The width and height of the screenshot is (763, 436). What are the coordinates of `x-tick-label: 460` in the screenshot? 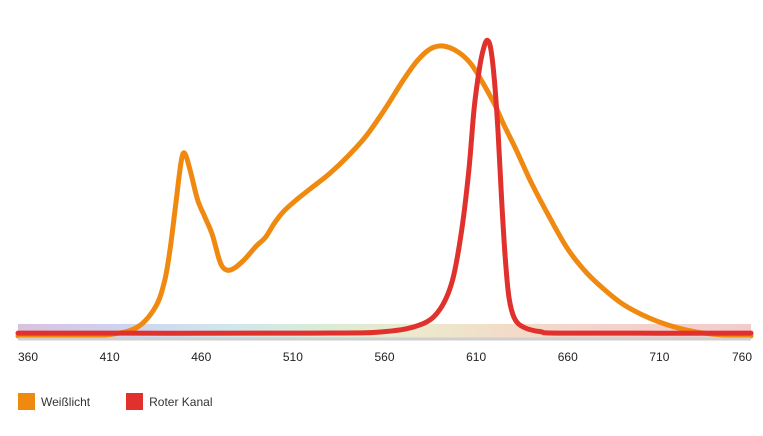 It's located at (201, 357).